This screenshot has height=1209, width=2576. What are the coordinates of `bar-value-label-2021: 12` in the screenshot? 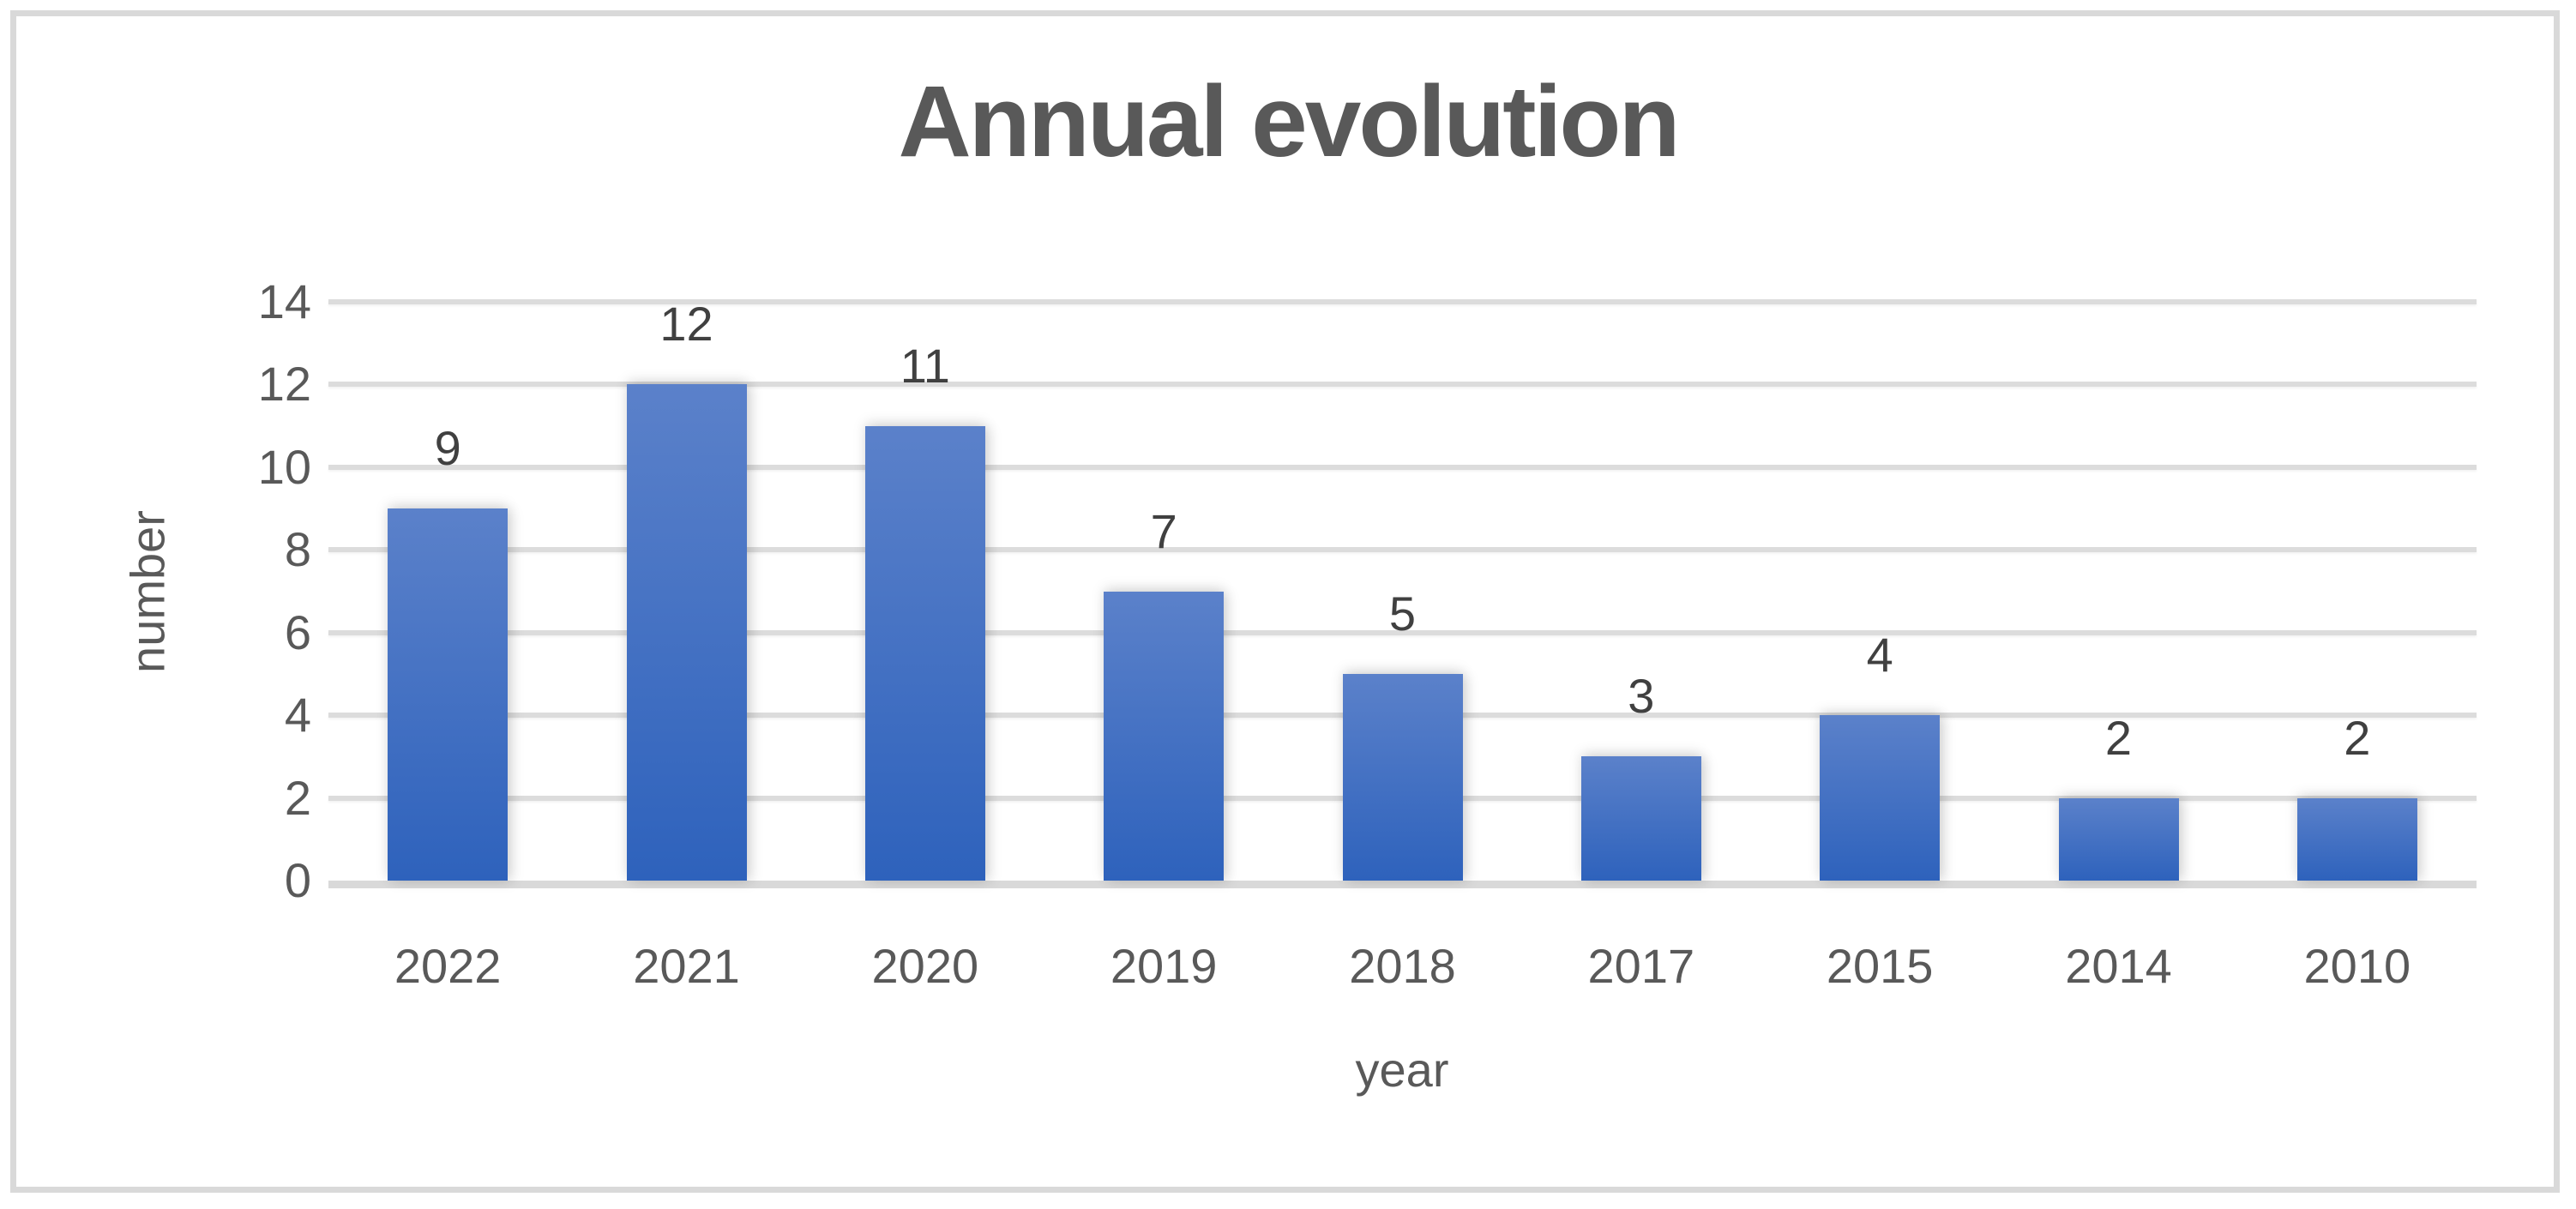 It's located at (686, 324).